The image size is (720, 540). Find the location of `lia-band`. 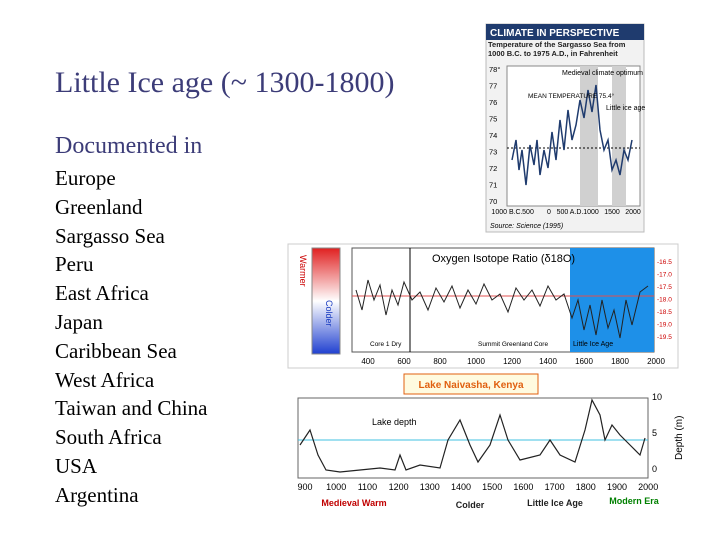

lia-band is located at coordinates (612, 300).